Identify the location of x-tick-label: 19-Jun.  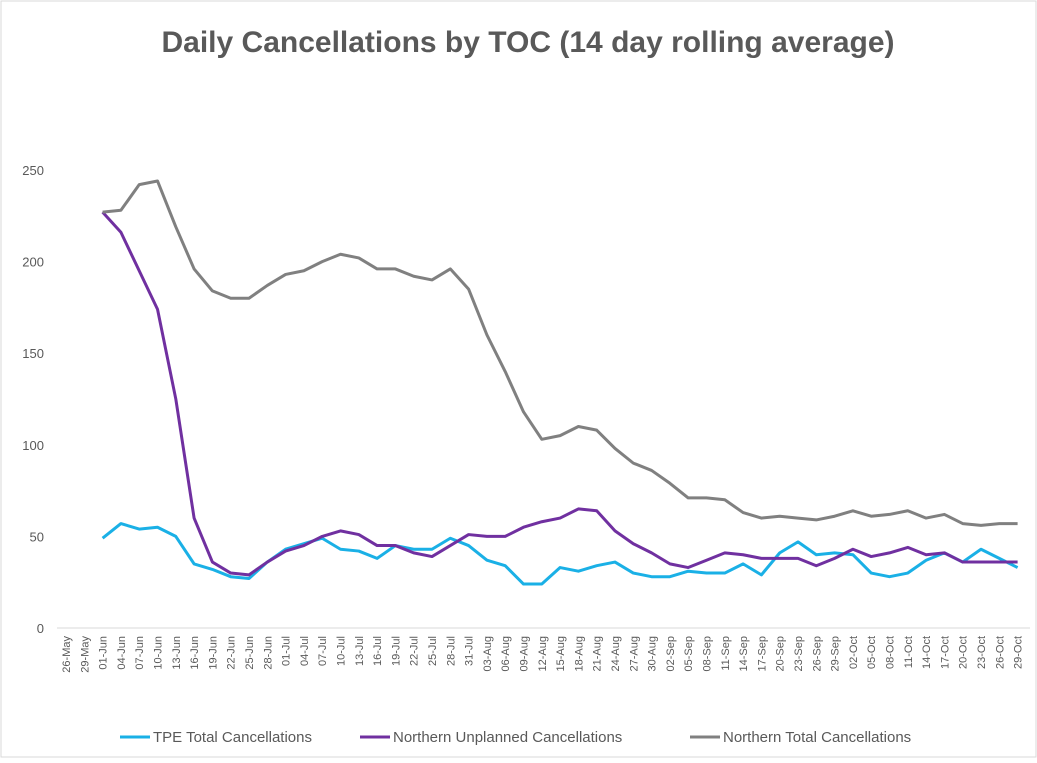
(213, 653).